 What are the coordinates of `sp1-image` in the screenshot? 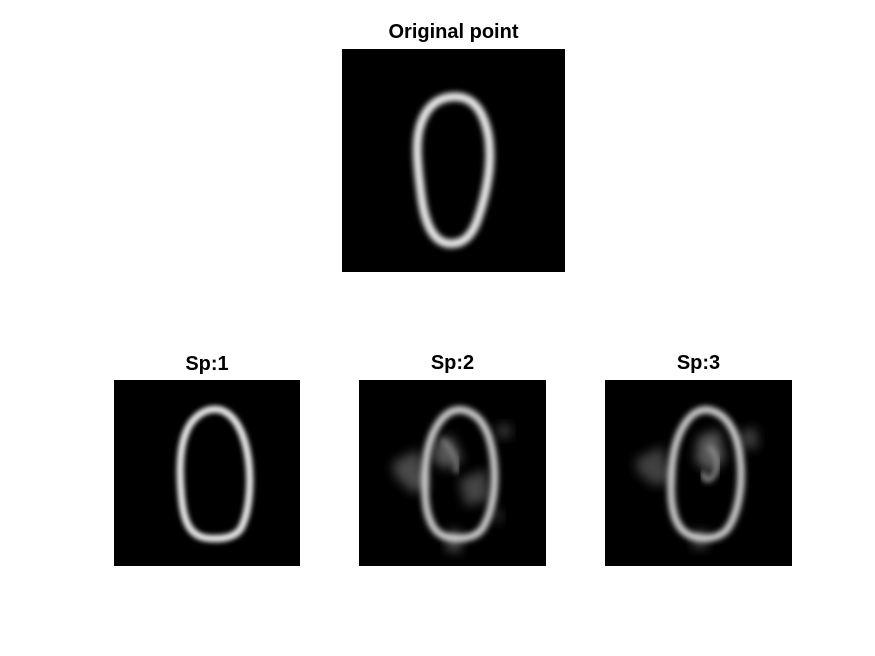 It's located at (207, 473).